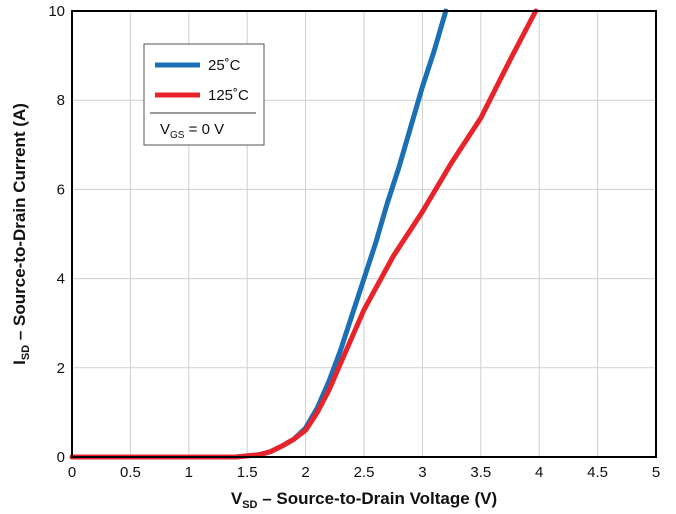 This screenshot has height=514, width=676. What do you see at coordinates (61, 100) in the screenshot?
I see `y-tick-label: 8` at bounding box center [61, 100].